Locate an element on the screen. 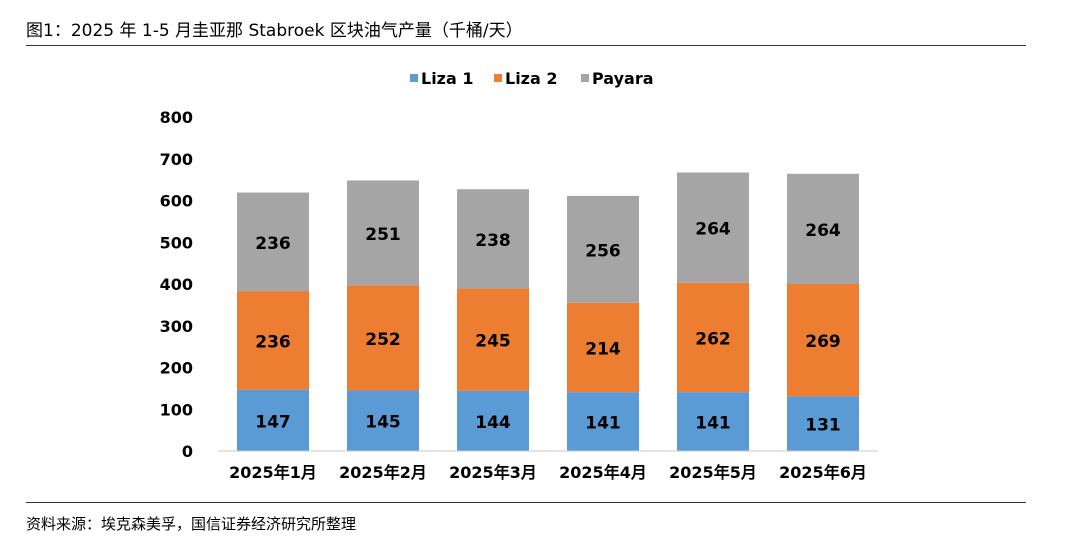 Image resolution: width=1080 pixels, height=555 pixels. y-tick-label: 400 is located at coordinates (176, 284).